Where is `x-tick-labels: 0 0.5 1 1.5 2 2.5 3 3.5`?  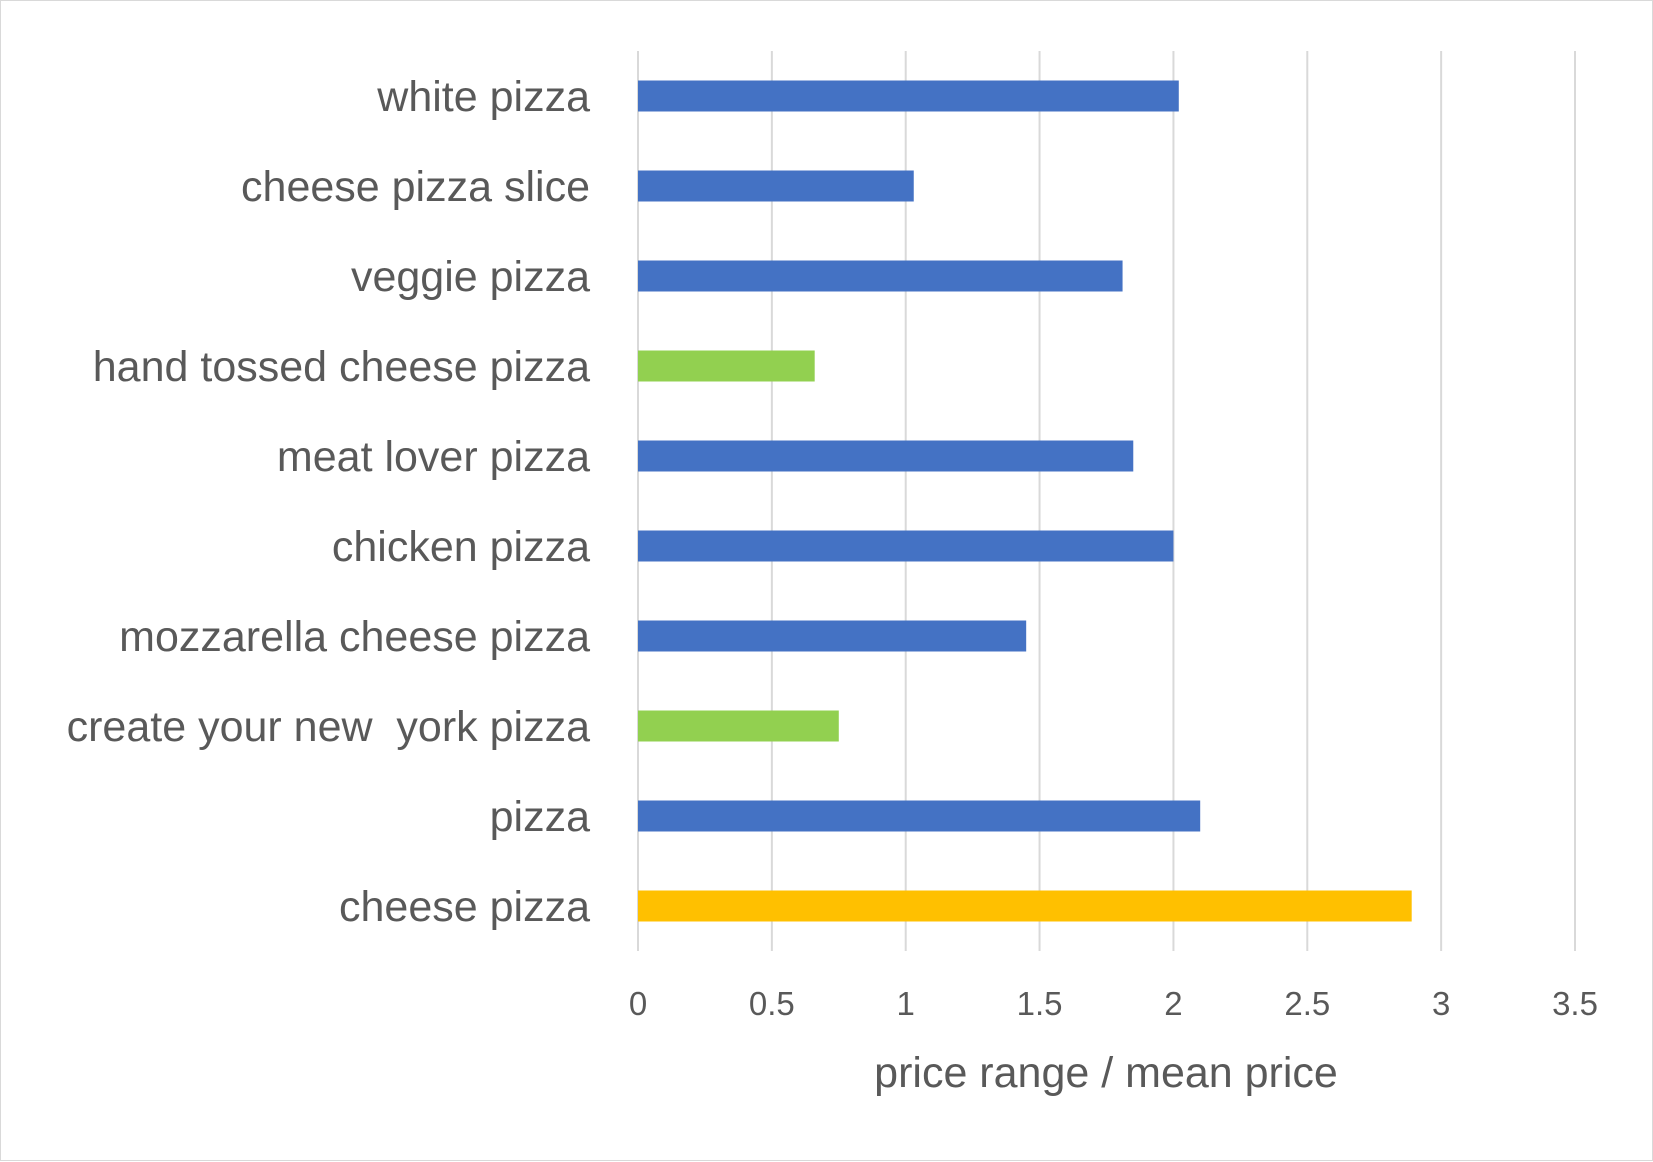 x-tick-labels: 0 0.5 1 1.5 2 2.5 3 3.5 is located at coordinates (1113, 1003).